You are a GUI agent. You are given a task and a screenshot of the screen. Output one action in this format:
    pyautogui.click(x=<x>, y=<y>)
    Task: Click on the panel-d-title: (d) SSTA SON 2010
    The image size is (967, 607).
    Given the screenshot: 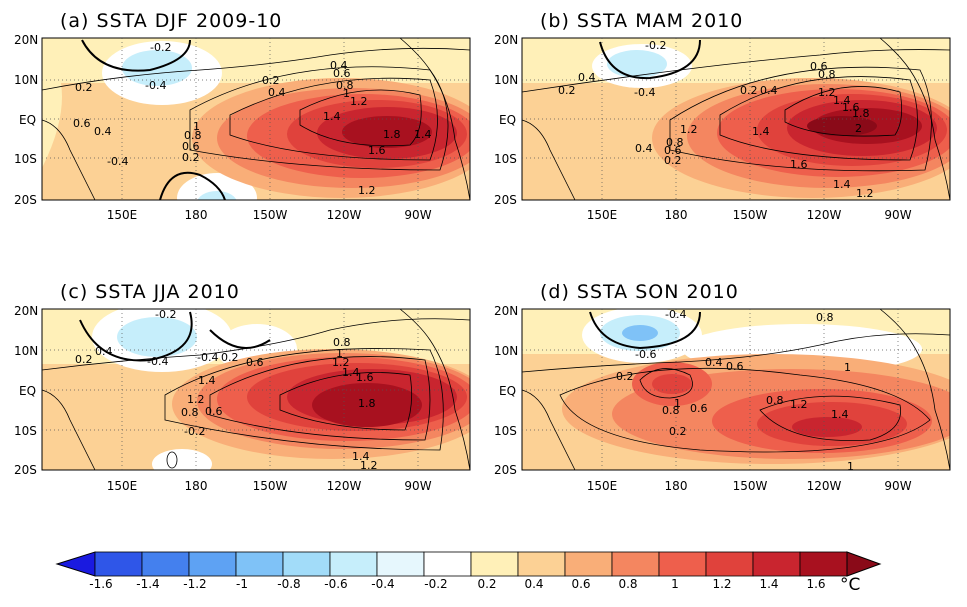 What is the action you would take?
    pyautogui.click(x=639, y=292)
    